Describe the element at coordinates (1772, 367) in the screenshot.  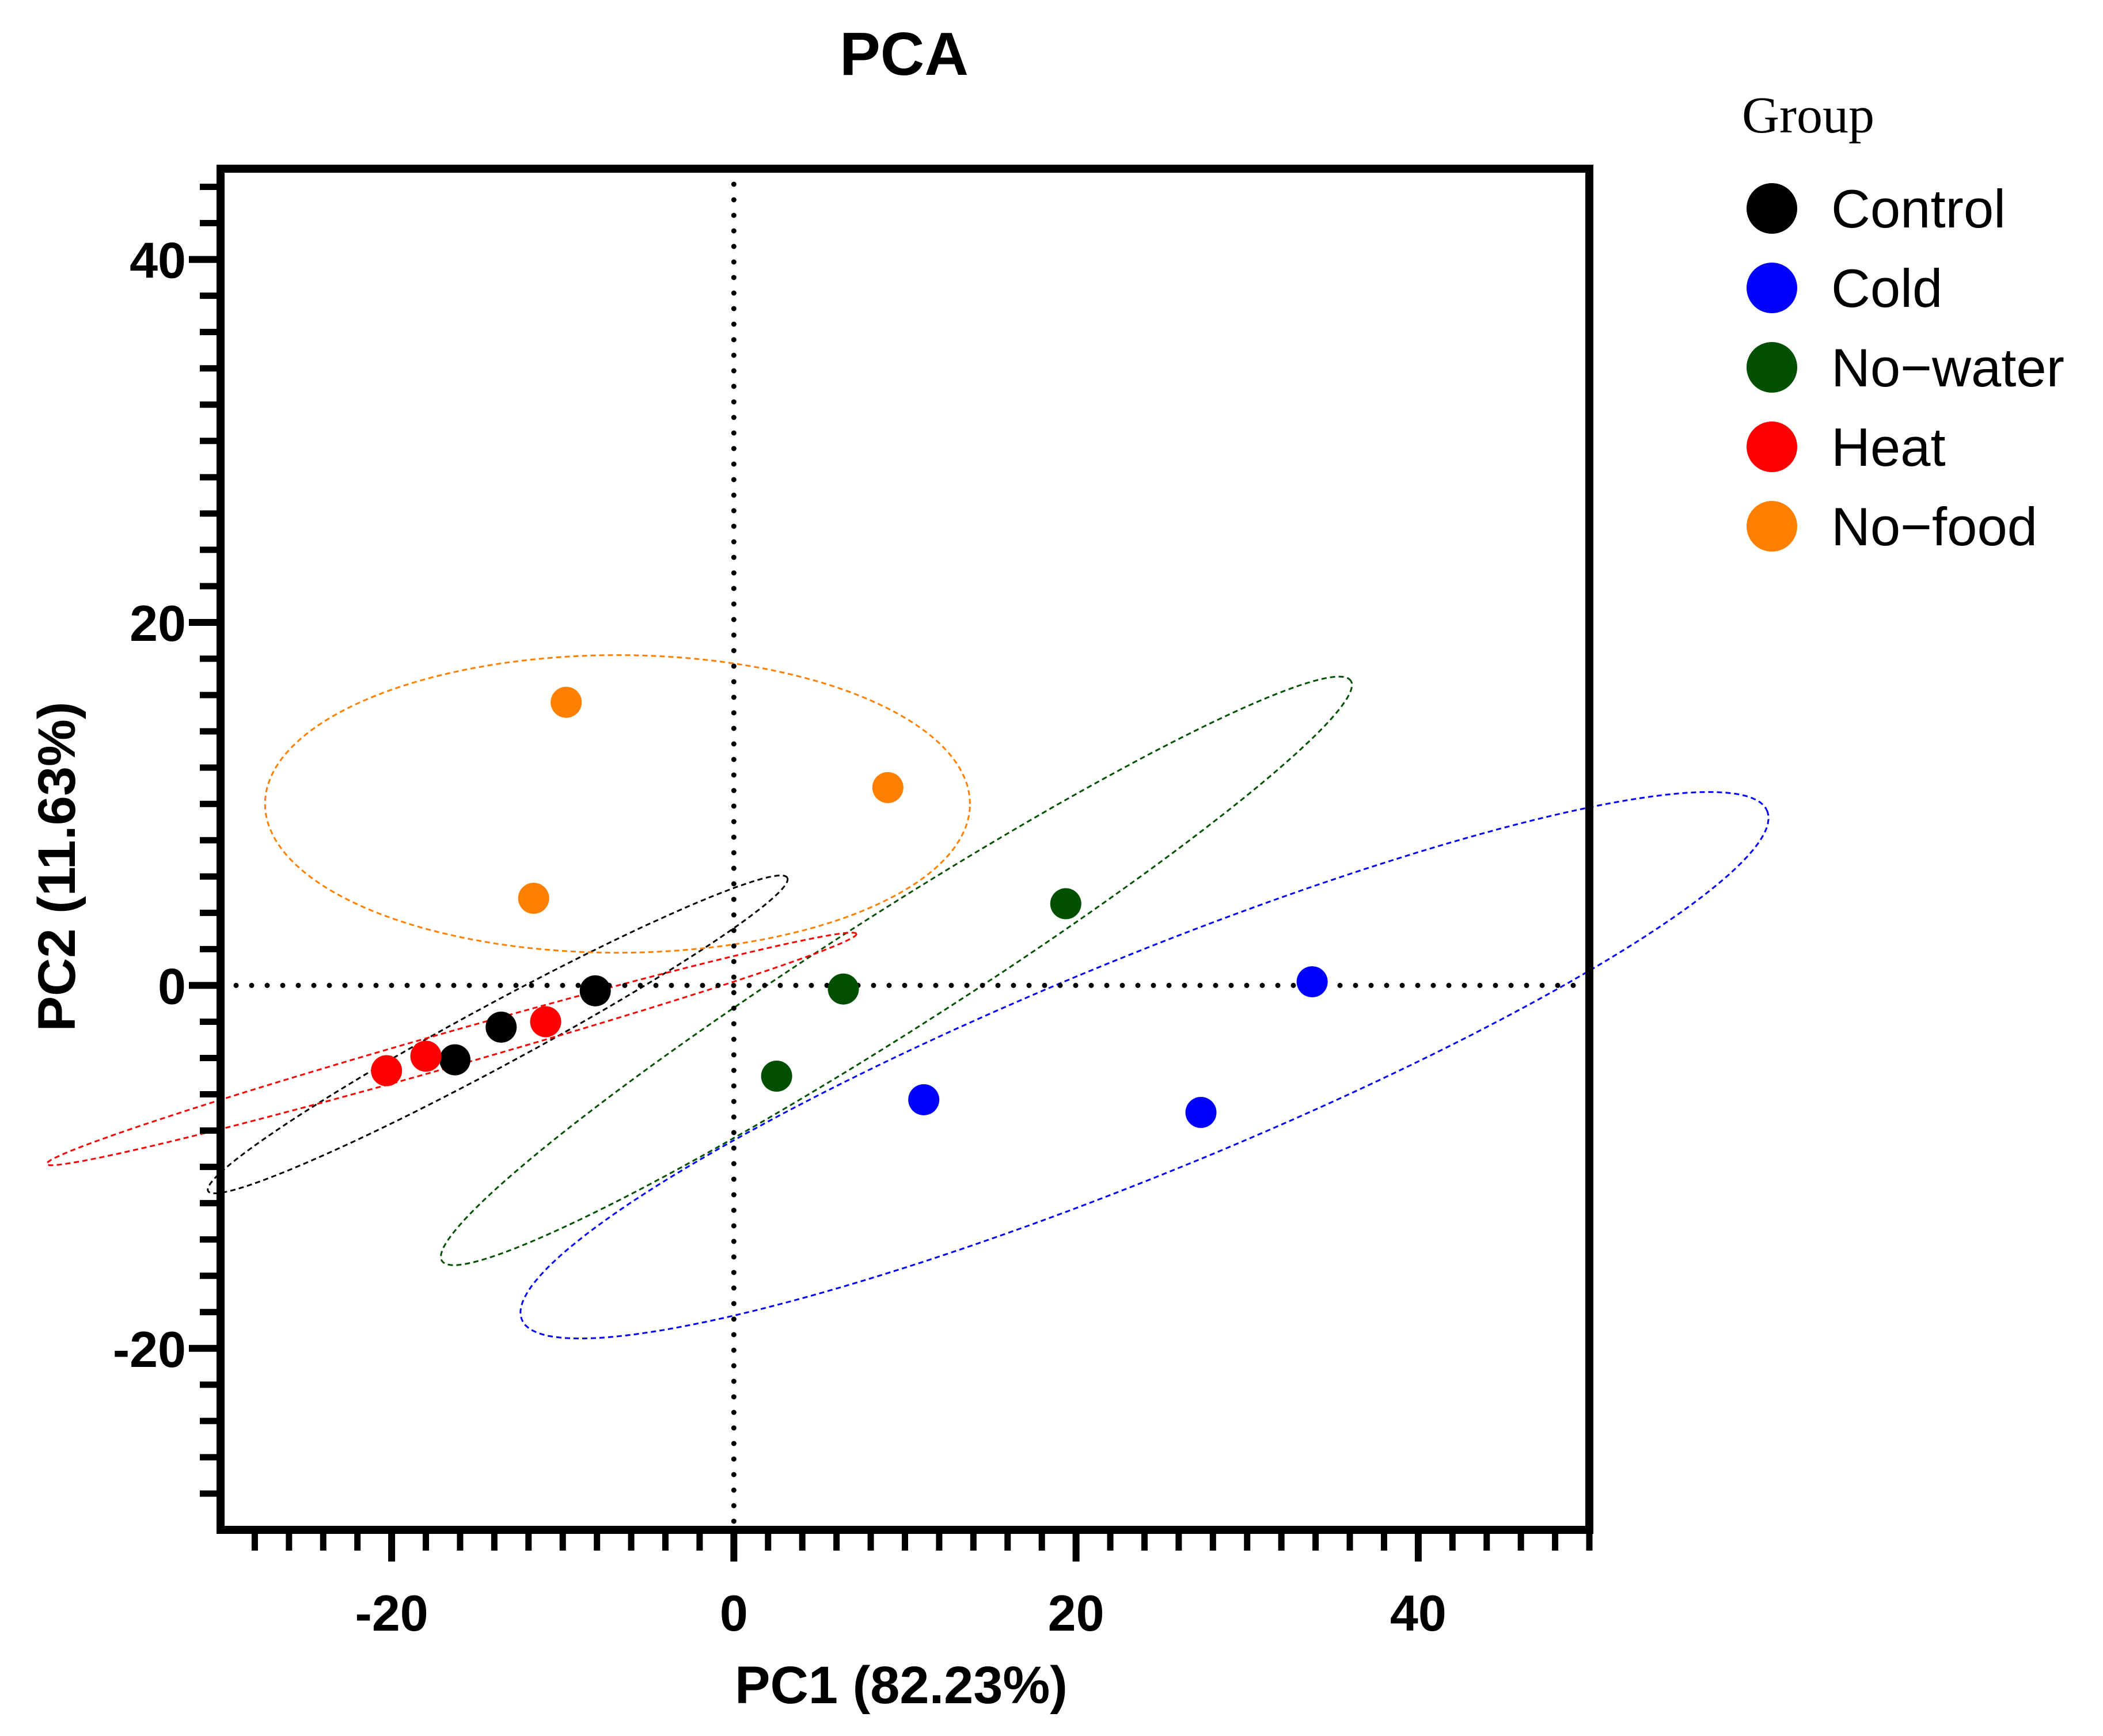
I see `legend-marker-nowater` at that location.